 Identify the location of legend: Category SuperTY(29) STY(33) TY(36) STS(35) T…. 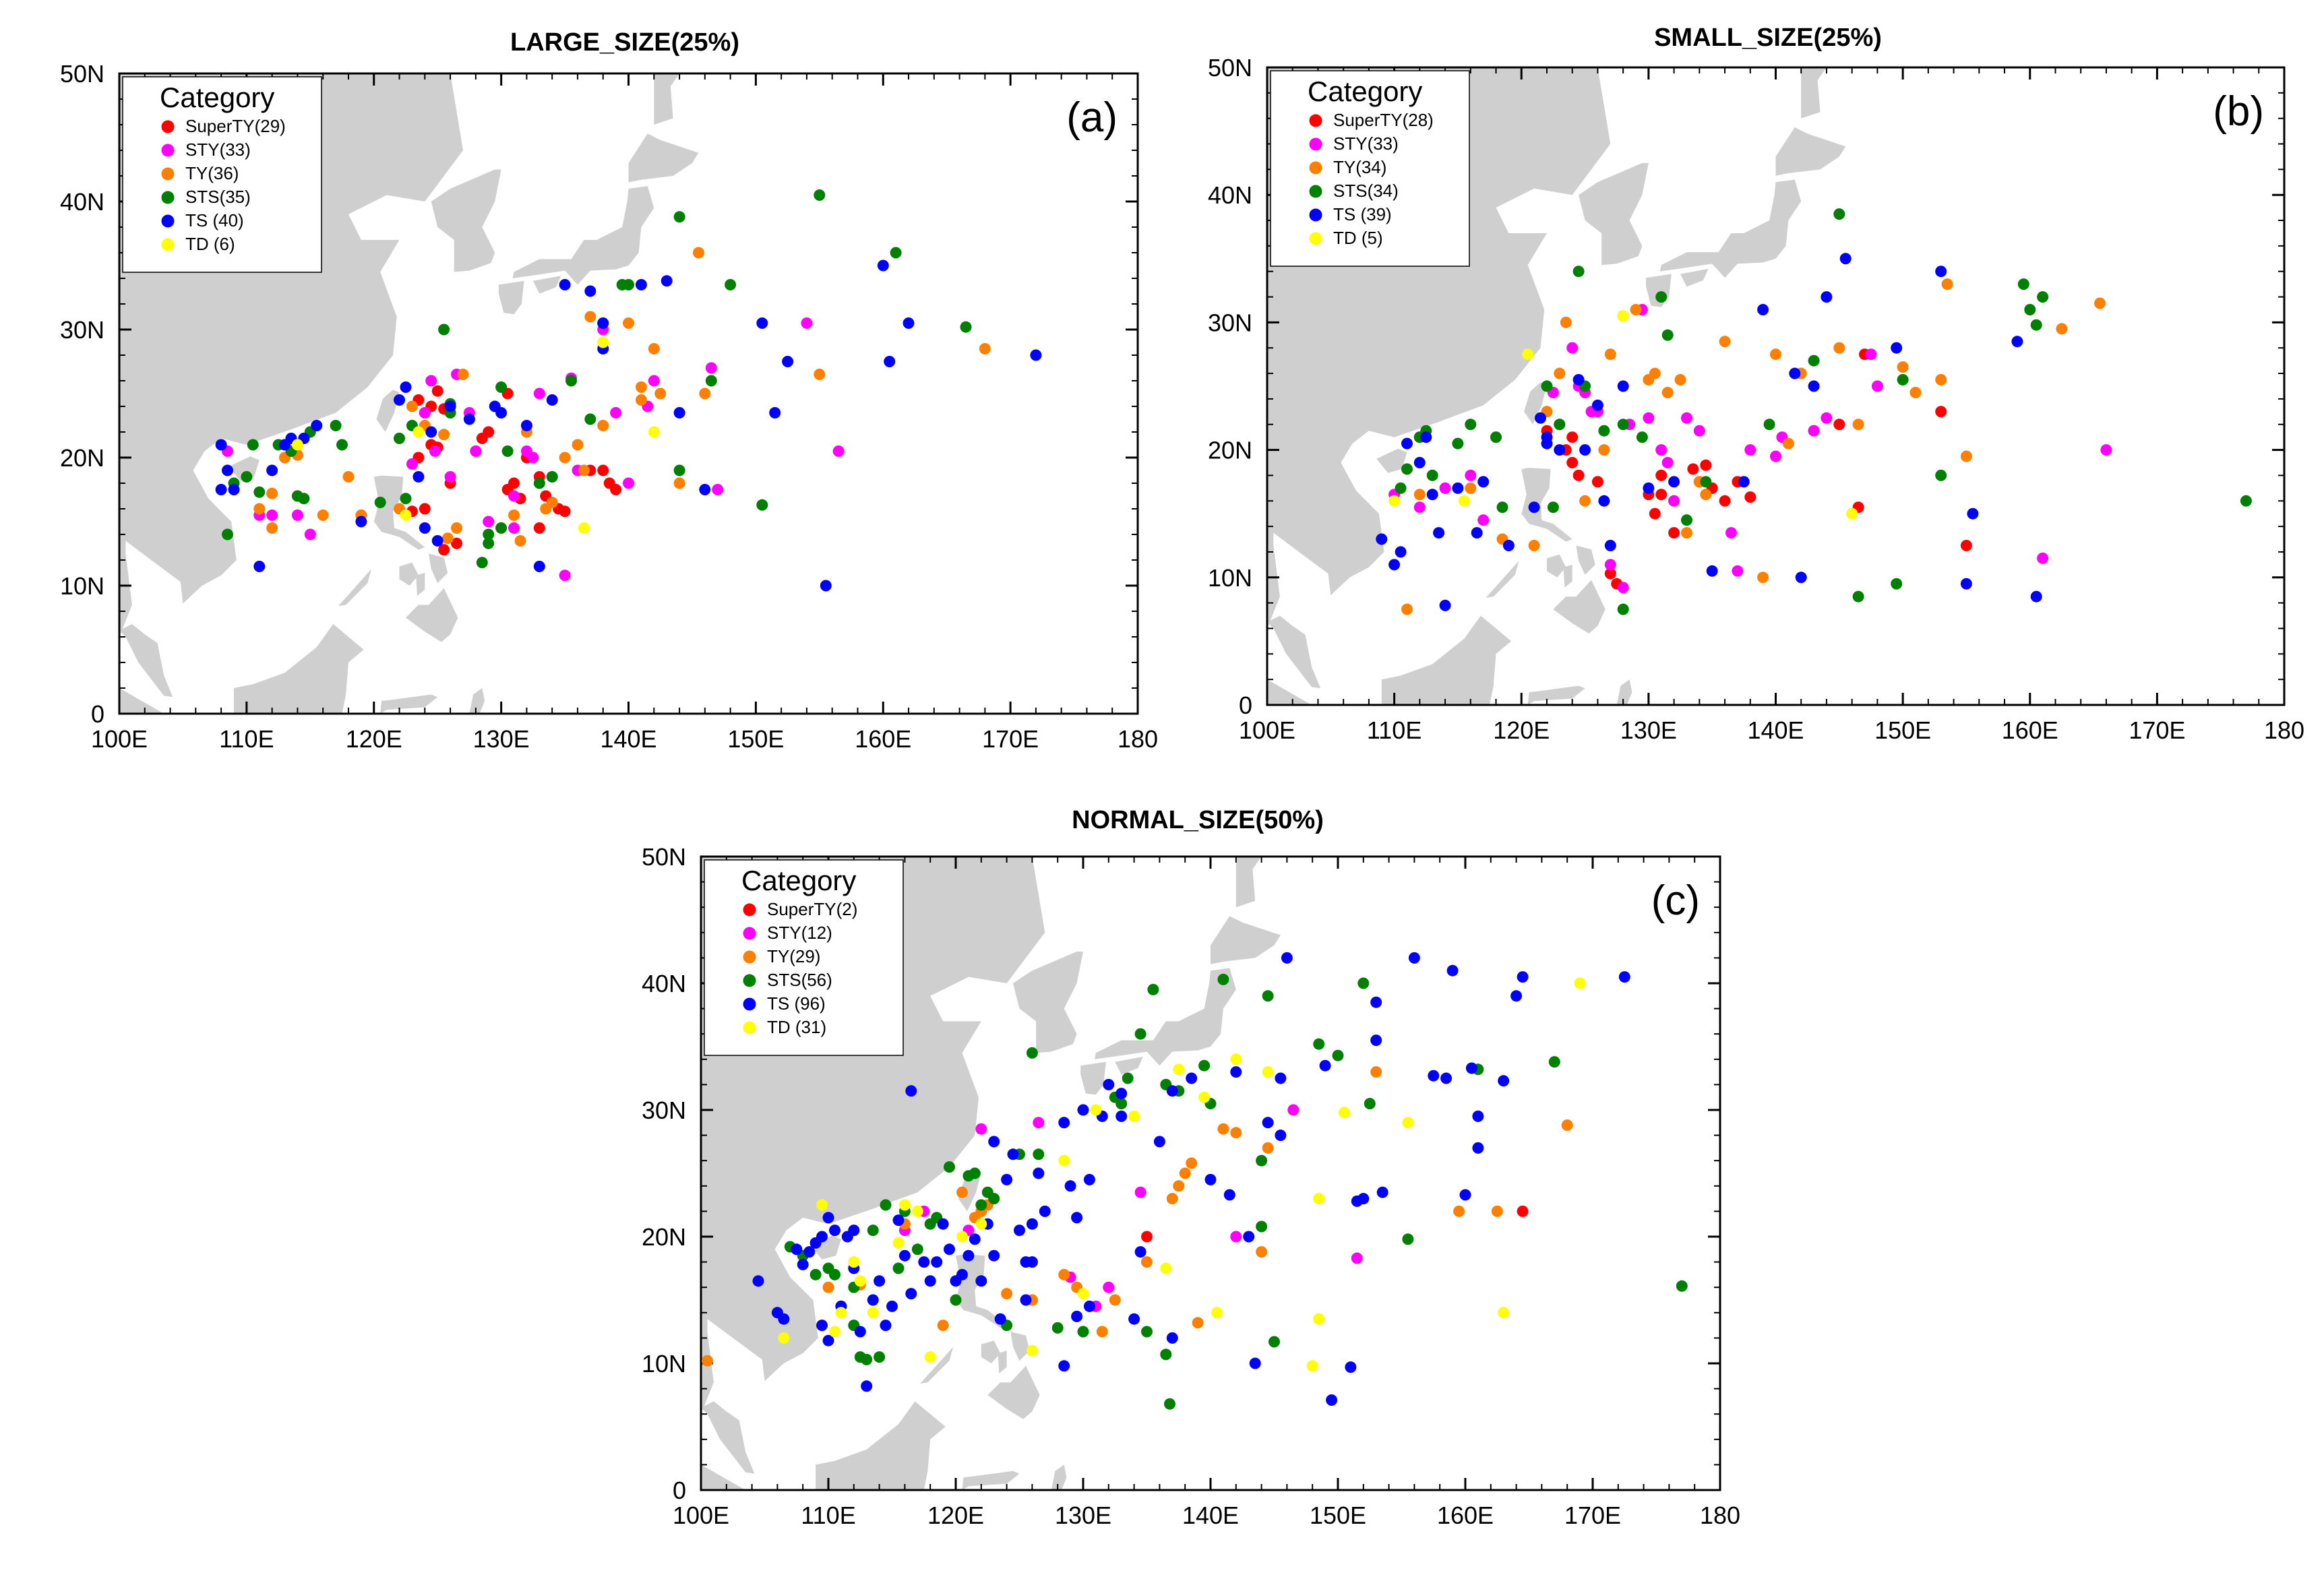
(222, 174).